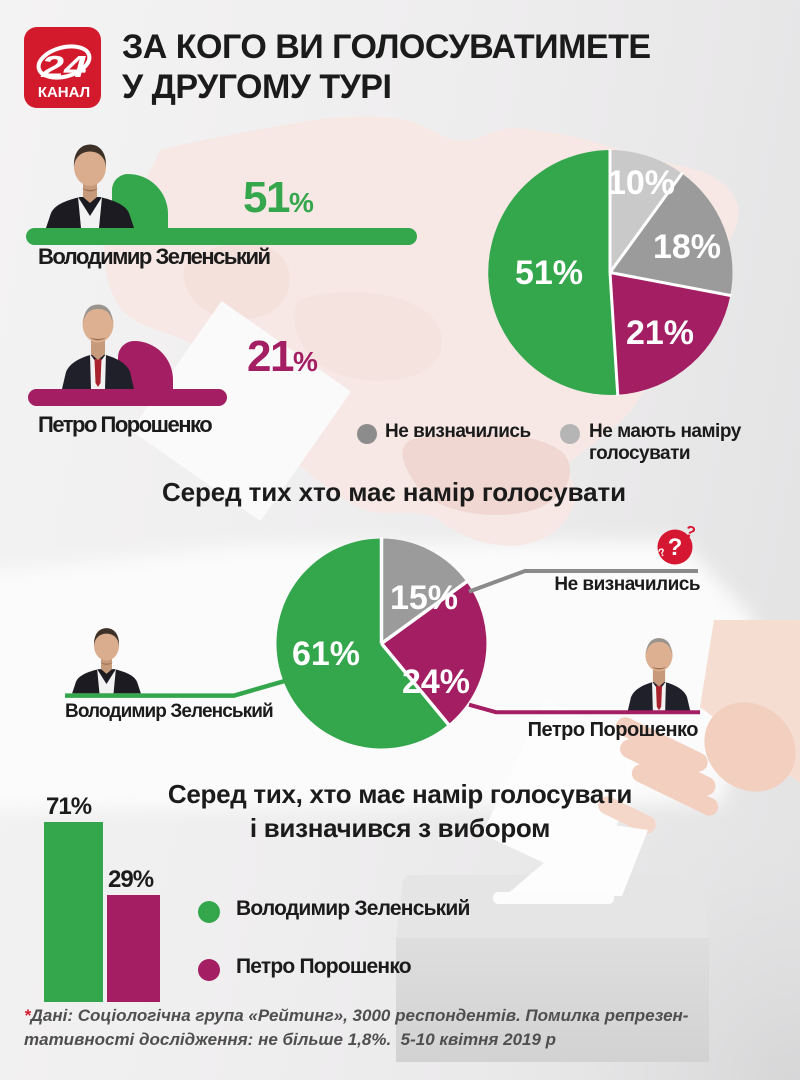 The image size is (800, 1080). What do you see at coordinates (424, 598) in the screenshot?
I see `svg-text: 15%` at bounding box center [424, 598].